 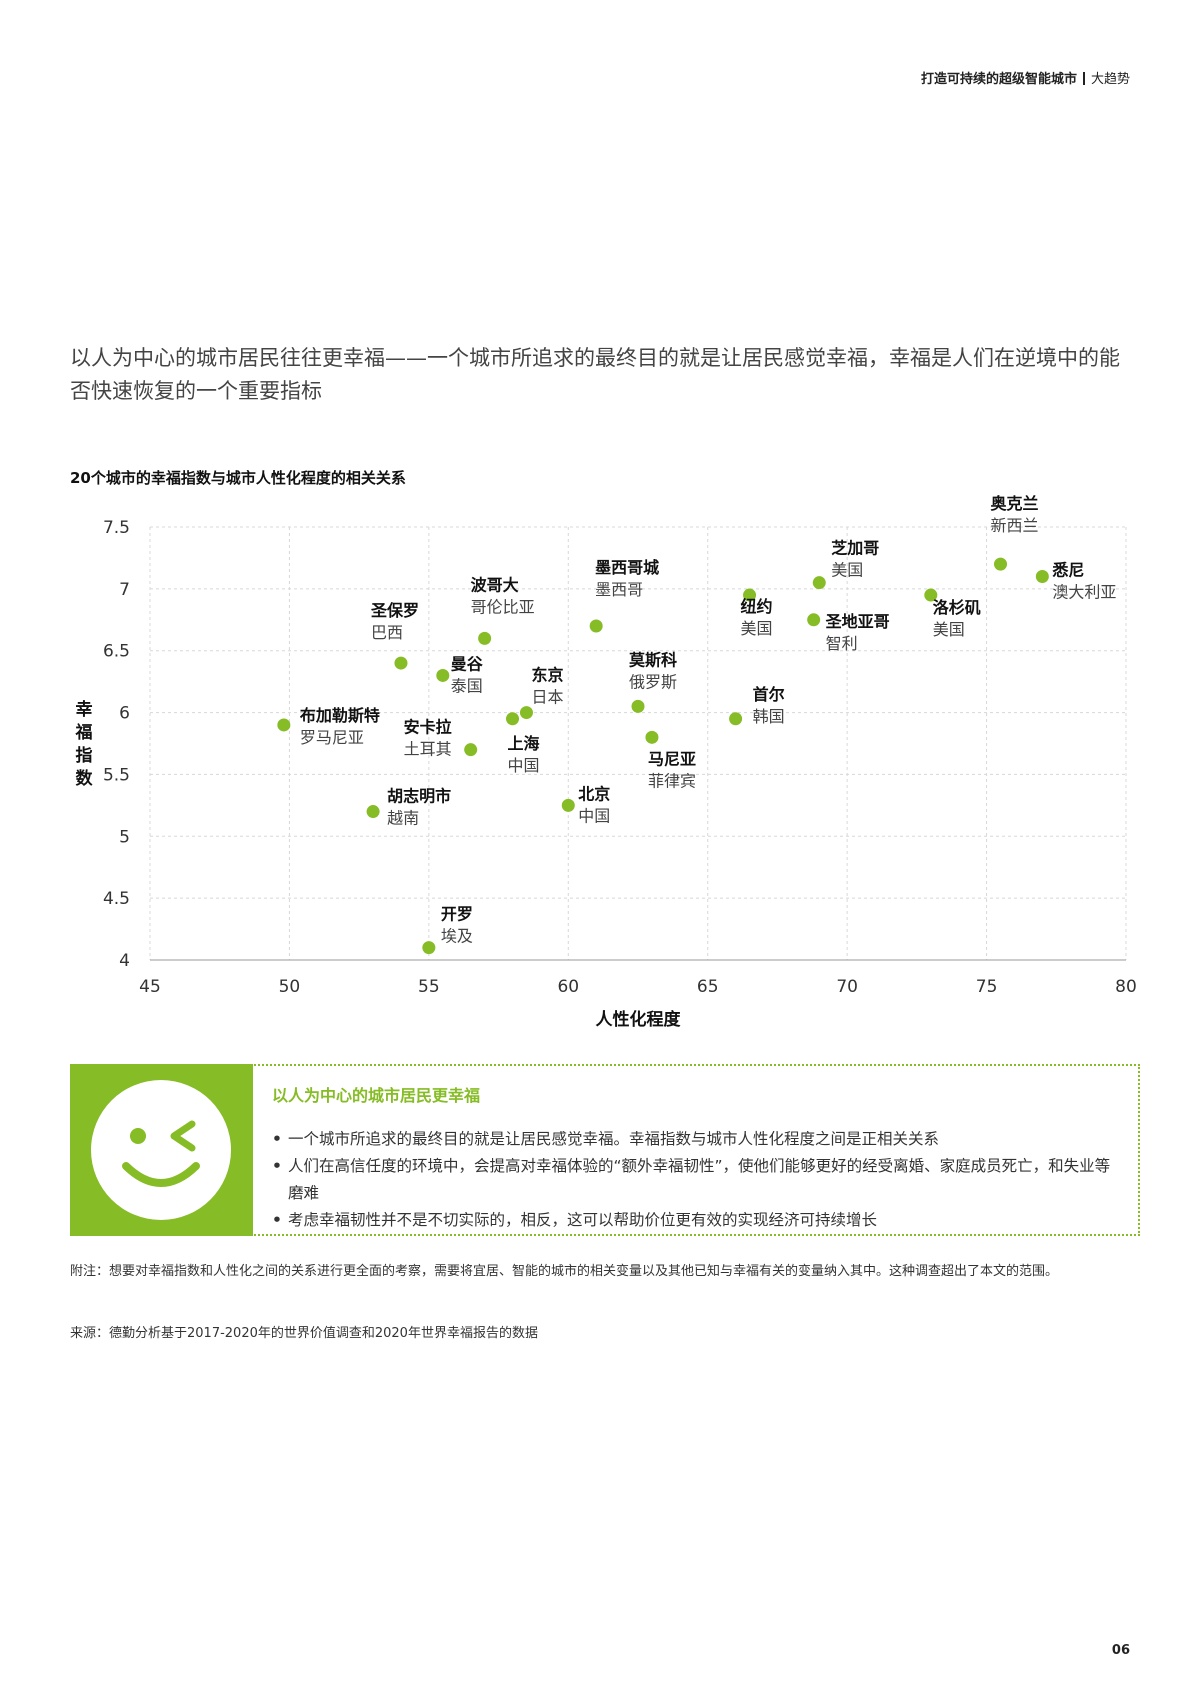 What do you see at coordinates (332, 737) in the screenshot?
I see `point-country-label: 罗马尼亚` at bounding box center [332, 737].